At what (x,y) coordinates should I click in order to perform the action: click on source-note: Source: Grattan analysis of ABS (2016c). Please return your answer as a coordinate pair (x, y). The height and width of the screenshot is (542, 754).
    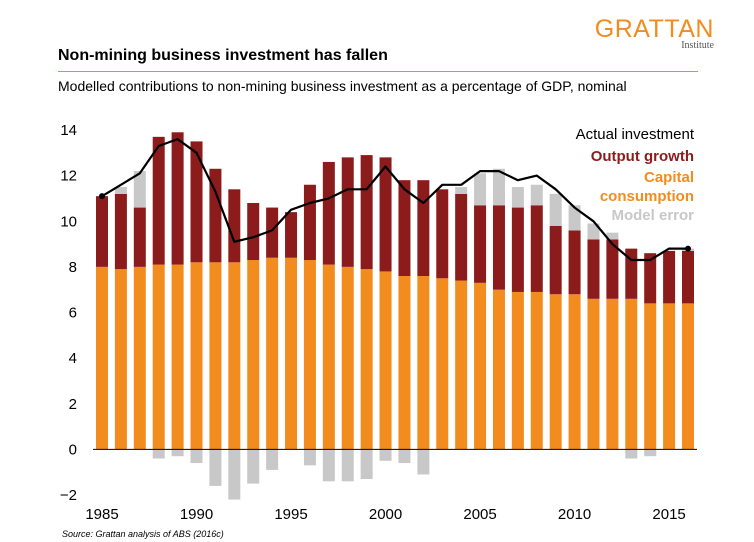
    Looking at the image, I should click on (143, 534).